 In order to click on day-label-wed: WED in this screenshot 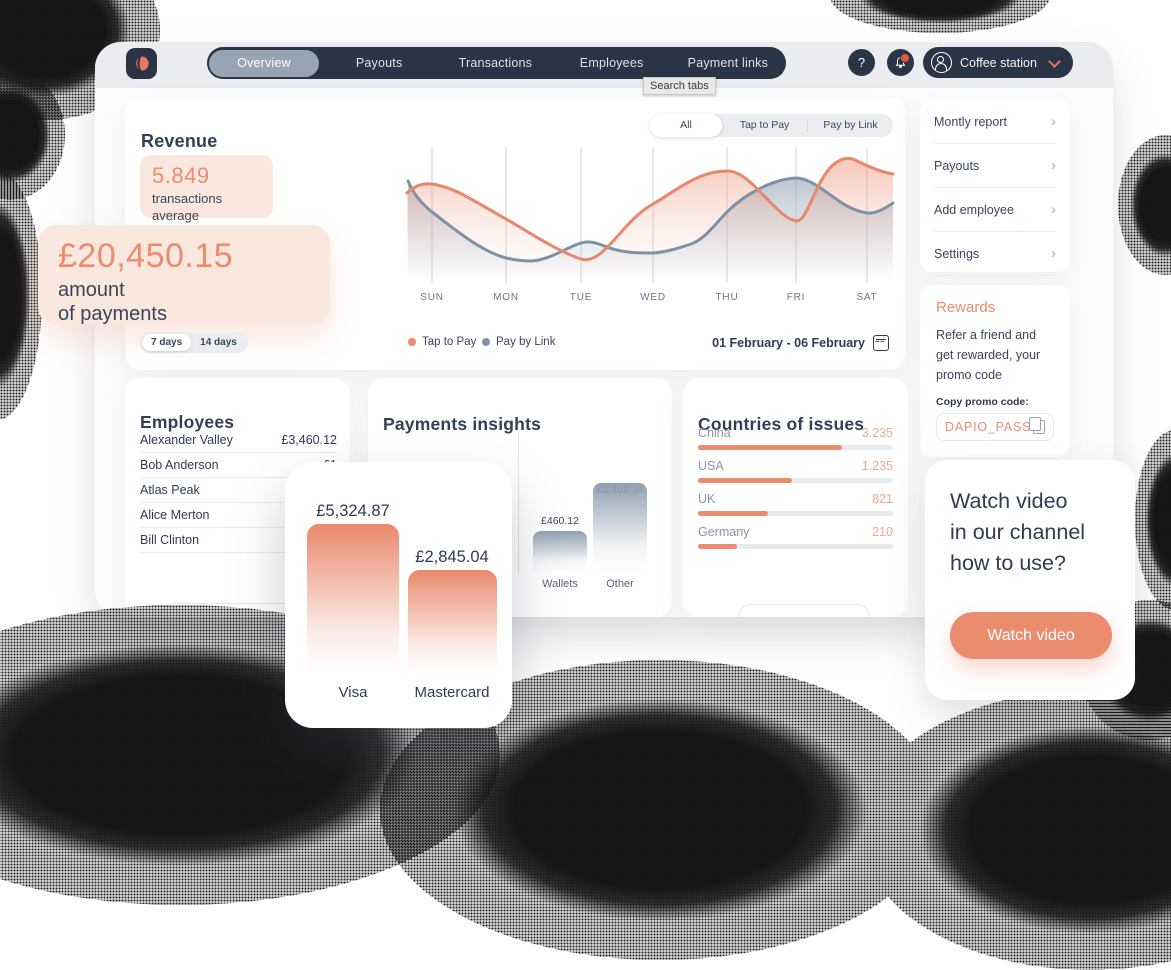, I will do `click(653, 297)`.